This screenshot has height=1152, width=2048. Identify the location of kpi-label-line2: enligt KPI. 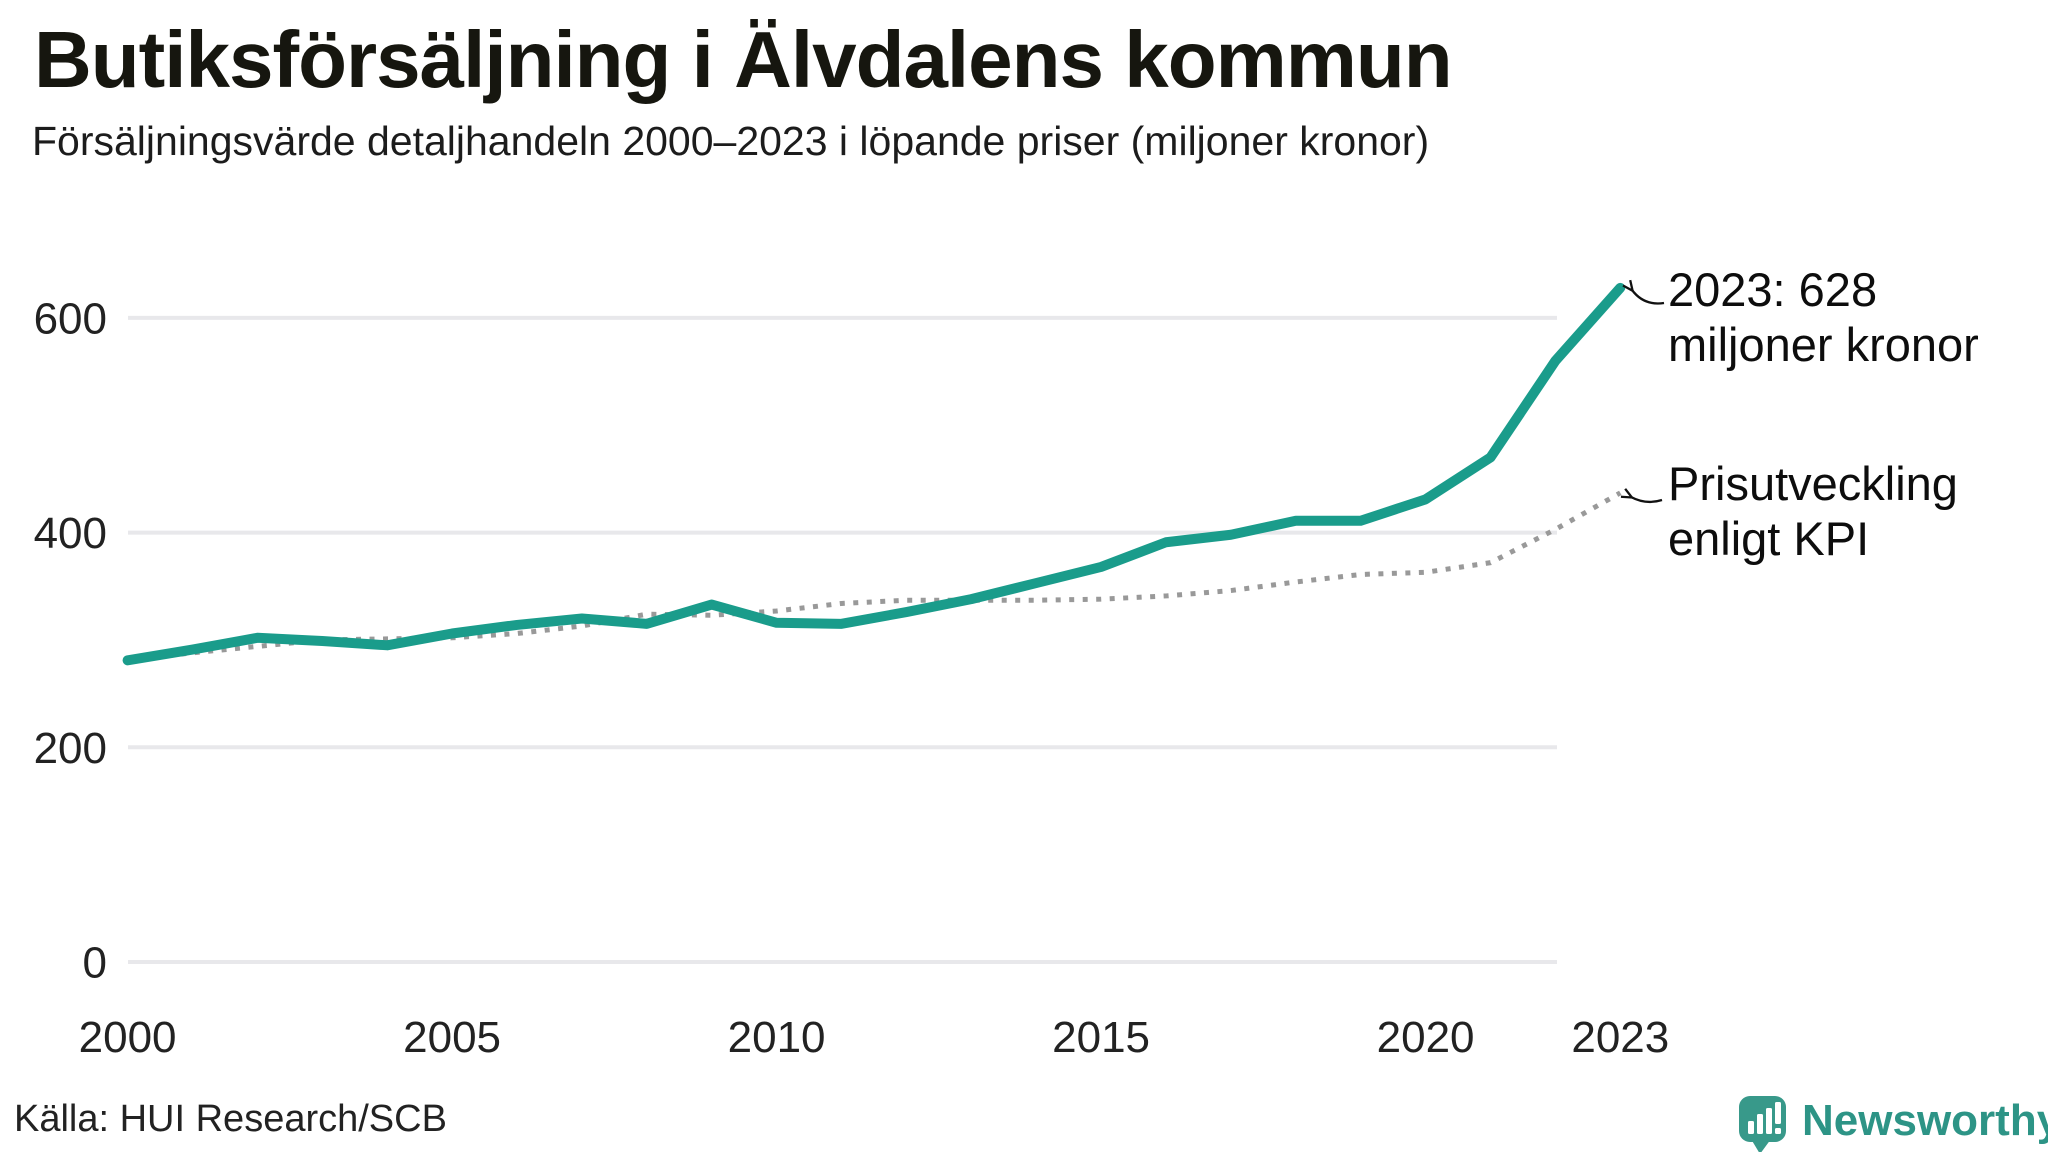
(1769, 539).